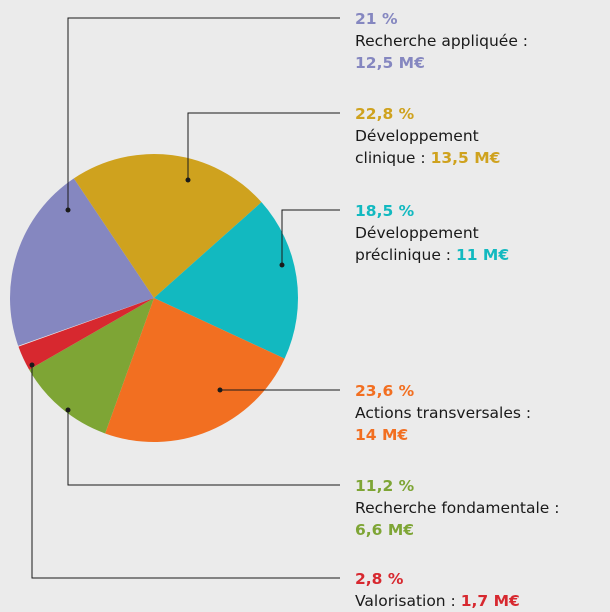  Describe the element at coordinates (385, 391) in the screenshot. I see `percent-label: 23,6 %` at that location.